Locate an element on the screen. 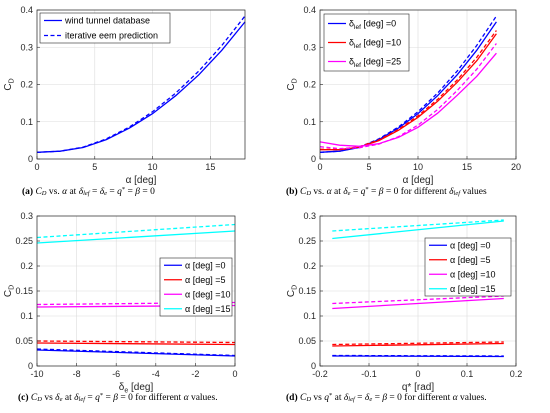  x-tick-label: -2 is located at coordinates (195, 374).